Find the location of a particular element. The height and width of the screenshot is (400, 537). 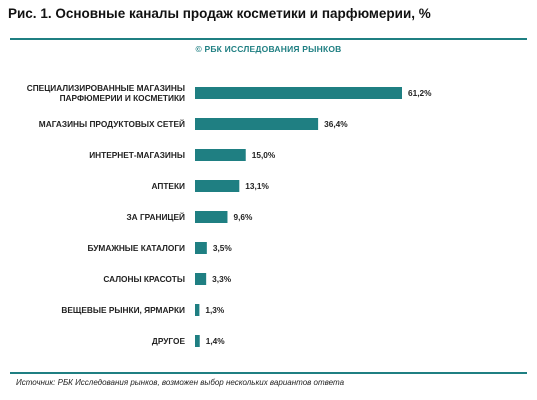

value-label: 36,4% is located at coordinates (336, 124).